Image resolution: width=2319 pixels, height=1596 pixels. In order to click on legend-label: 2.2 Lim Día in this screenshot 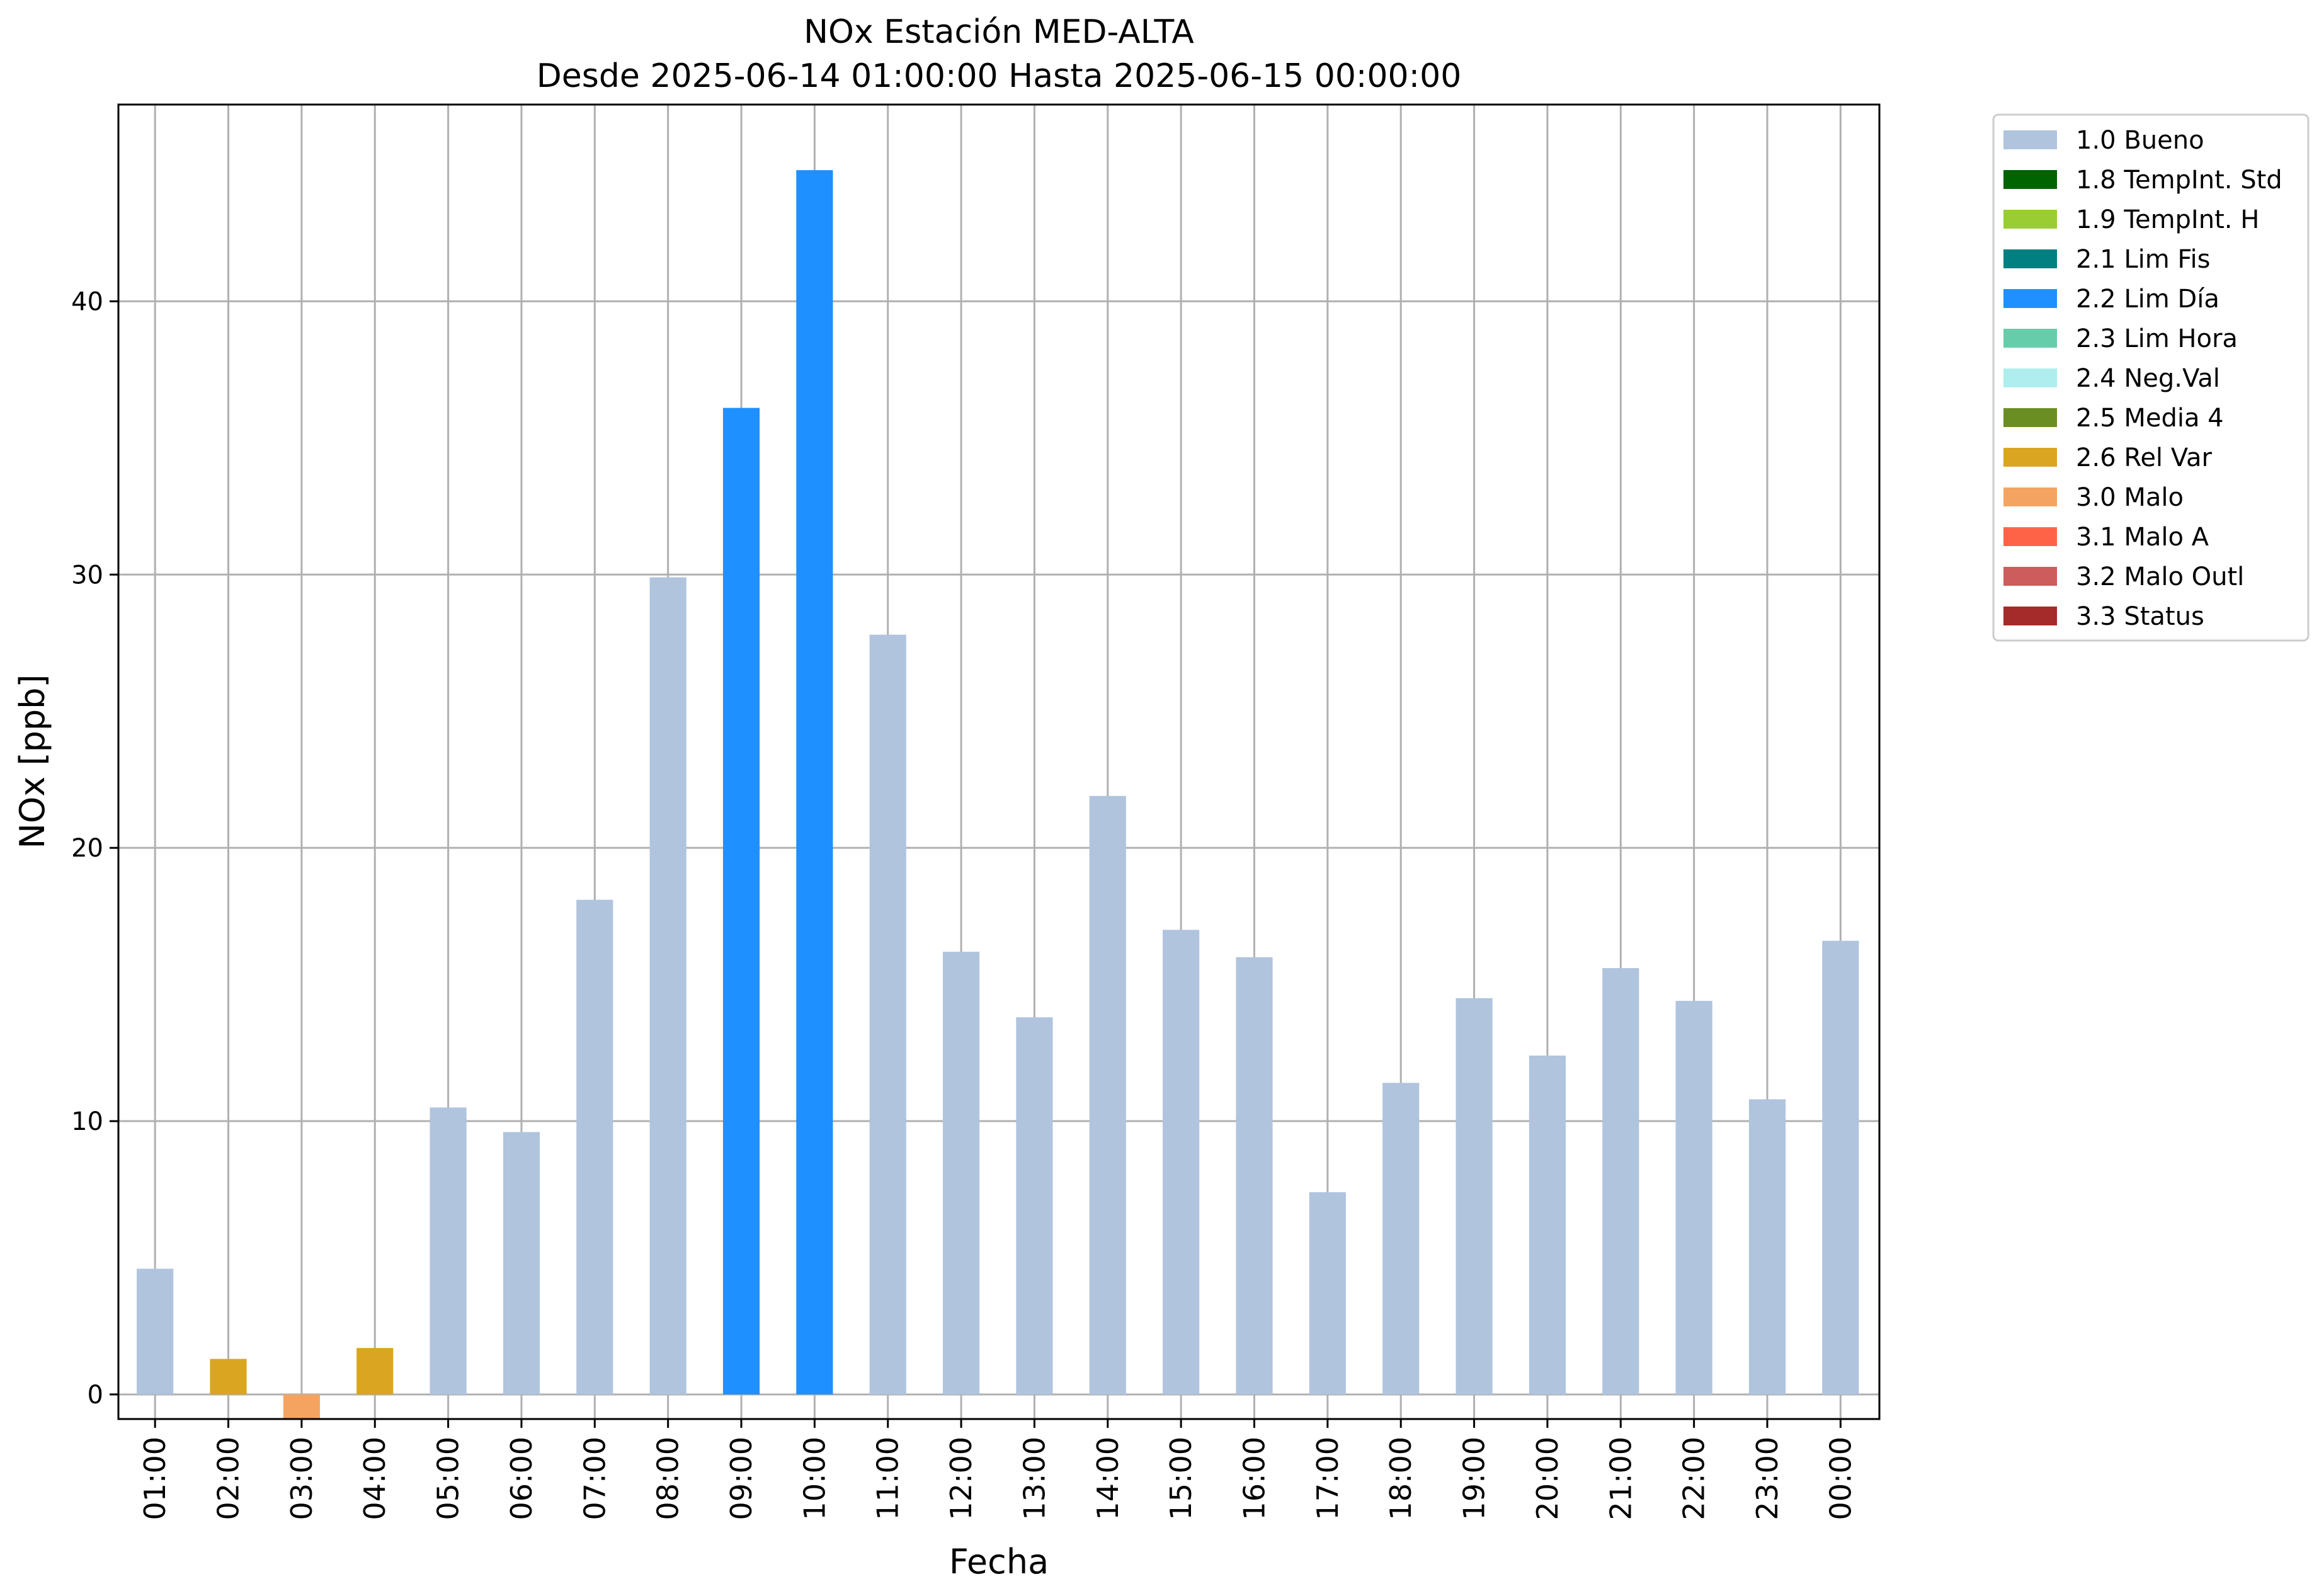, I will do `click(2147, 299)`.